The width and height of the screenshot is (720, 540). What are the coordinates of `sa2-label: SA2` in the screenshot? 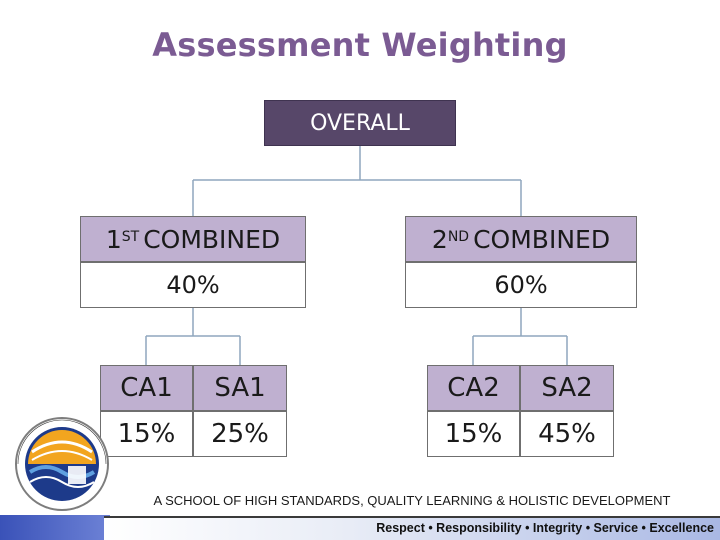 It's located at (567, 388).